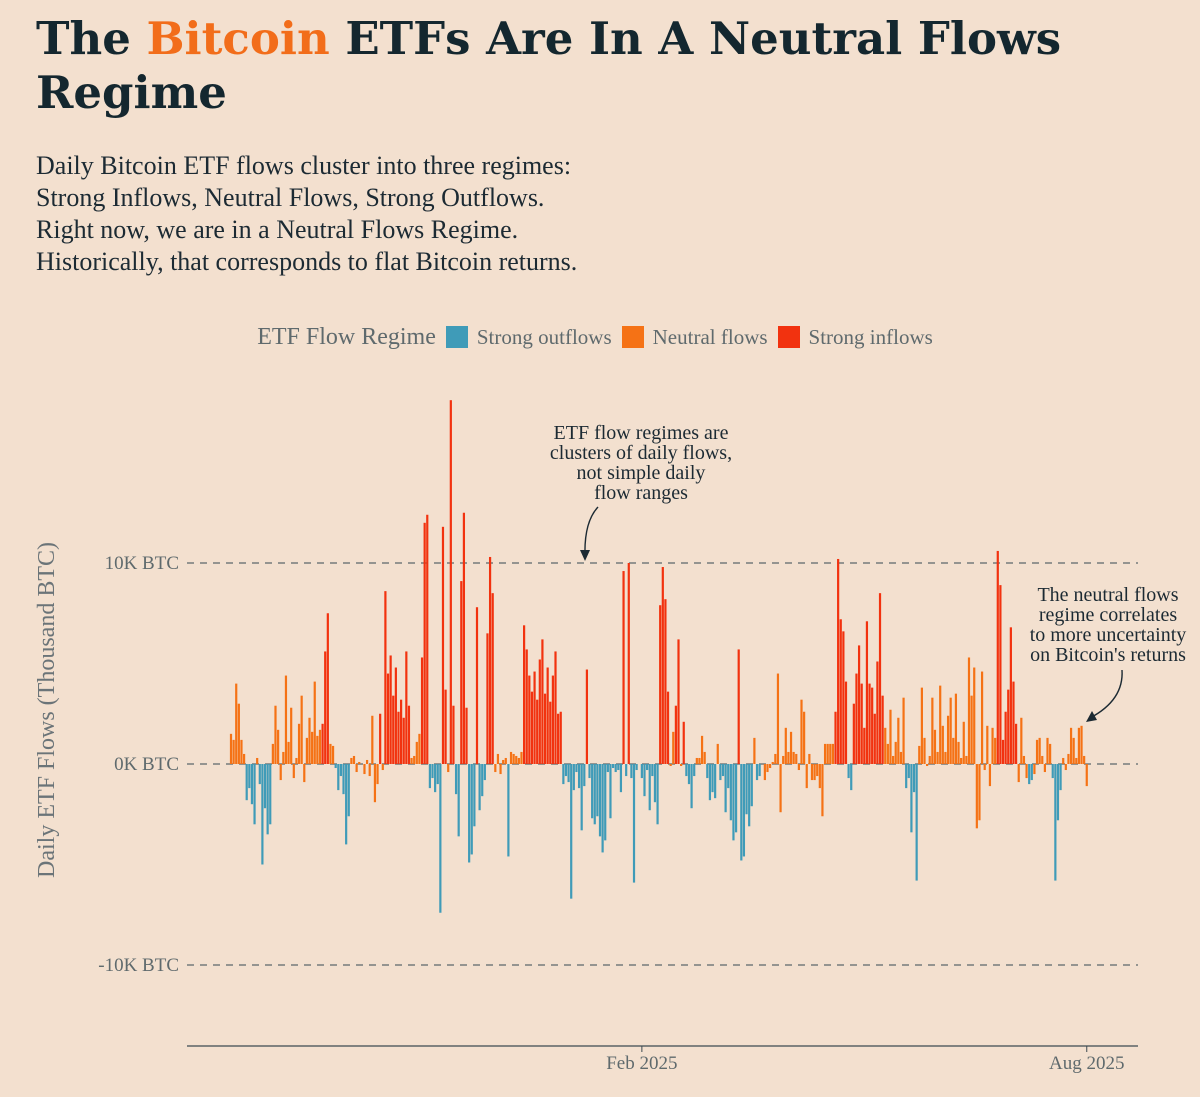  Describe the element at coordinates (1106, 694) in the screenshot. I see `annotation-neutral-arrow` at that location.